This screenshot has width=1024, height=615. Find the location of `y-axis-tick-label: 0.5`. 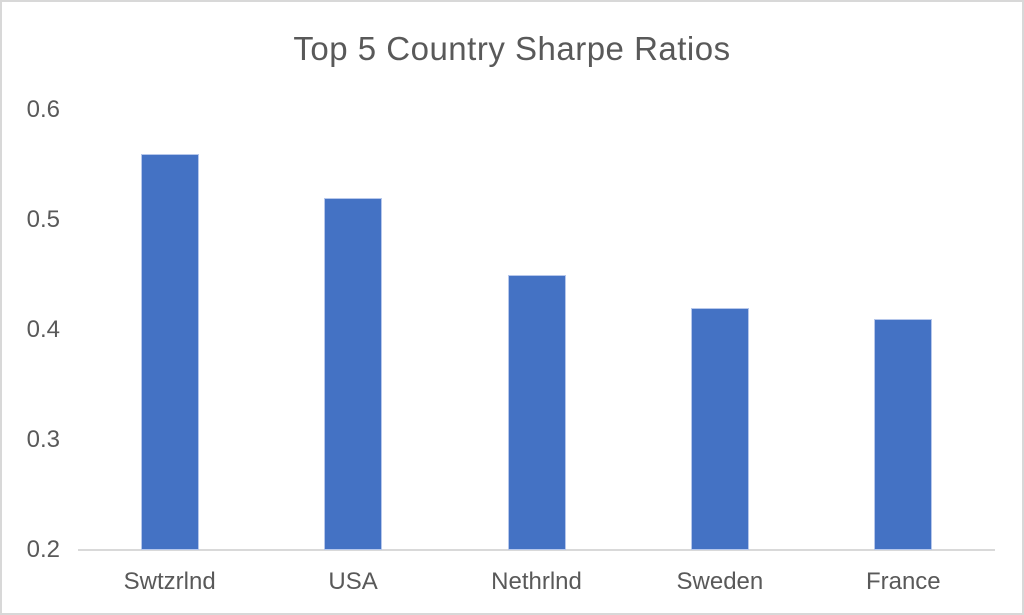

y-axis-tick-label: 0.5 is located at coordinates (43, 219).